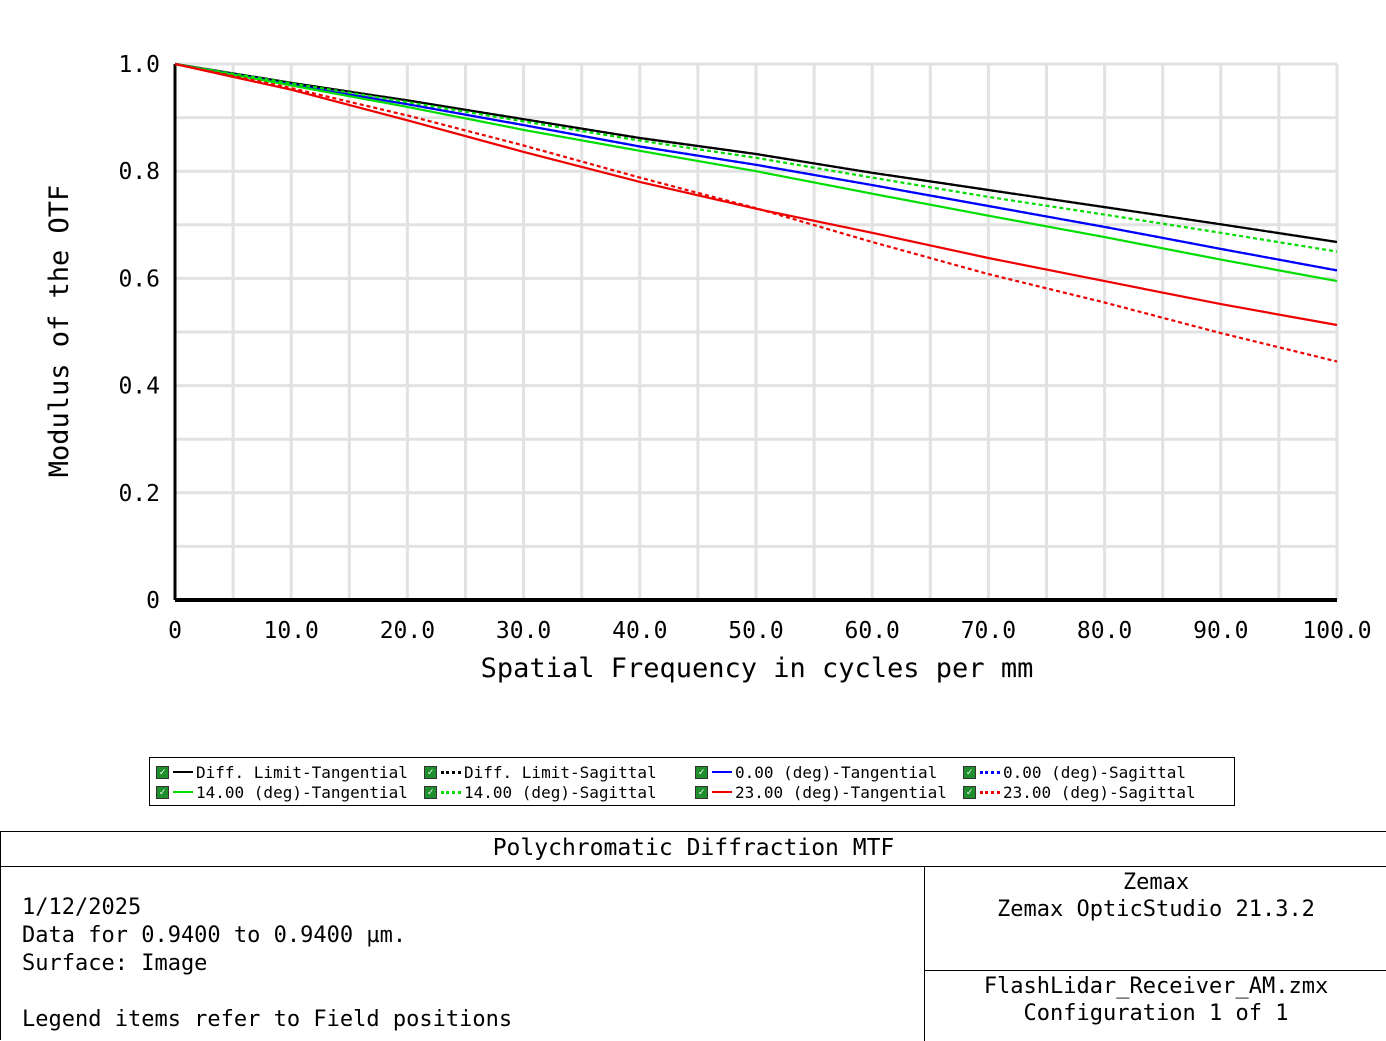 This screenshot has height=1041, width=1386. Describe the element at coordinates (1156, 882) in the screenshot. I see `info-vendor: Zemax` at that location.